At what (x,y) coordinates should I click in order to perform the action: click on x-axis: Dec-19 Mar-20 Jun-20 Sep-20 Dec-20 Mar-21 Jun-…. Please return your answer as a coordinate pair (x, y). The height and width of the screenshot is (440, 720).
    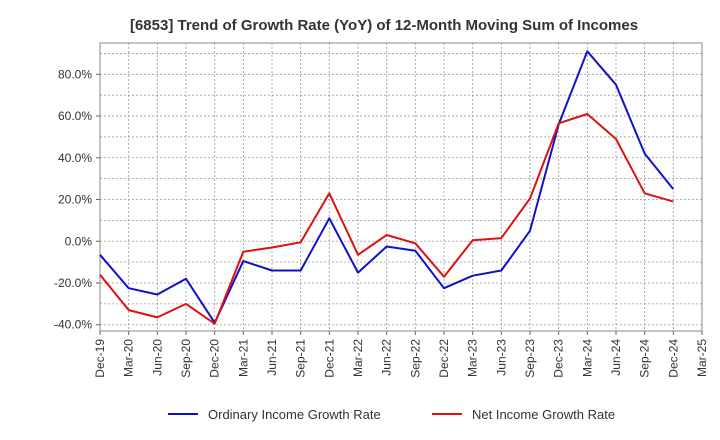
    Looking at the image, I should click on (401, 354).